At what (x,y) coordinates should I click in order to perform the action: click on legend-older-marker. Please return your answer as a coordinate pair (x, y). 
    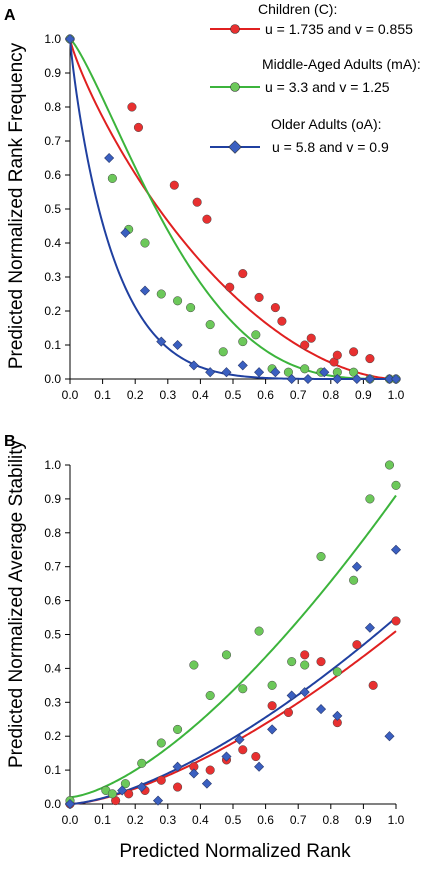
    Looking at the image, I should click on (235, 147).